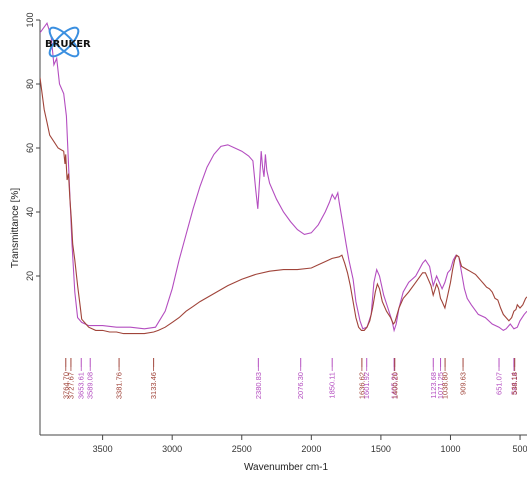  Describe the element at coordinates (366, 385) in the screenshot. I see `peak-label: 1601.92` at that location.